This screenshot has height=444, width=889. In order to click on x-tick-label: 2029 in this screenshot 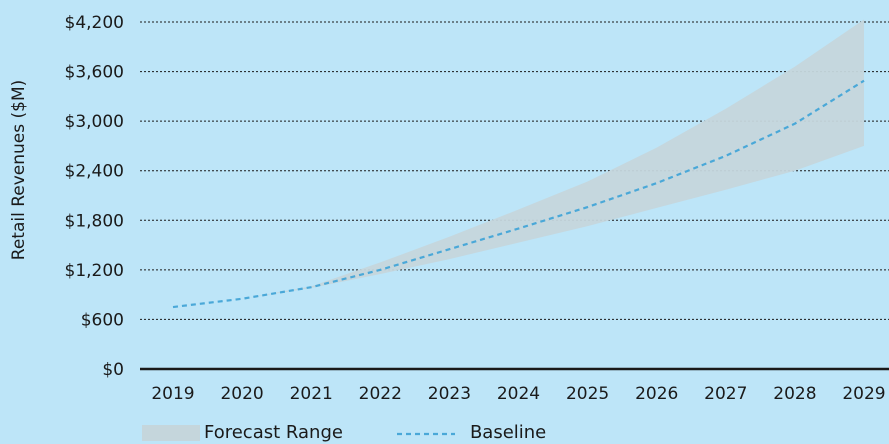, I will do `click(863, 394)`.